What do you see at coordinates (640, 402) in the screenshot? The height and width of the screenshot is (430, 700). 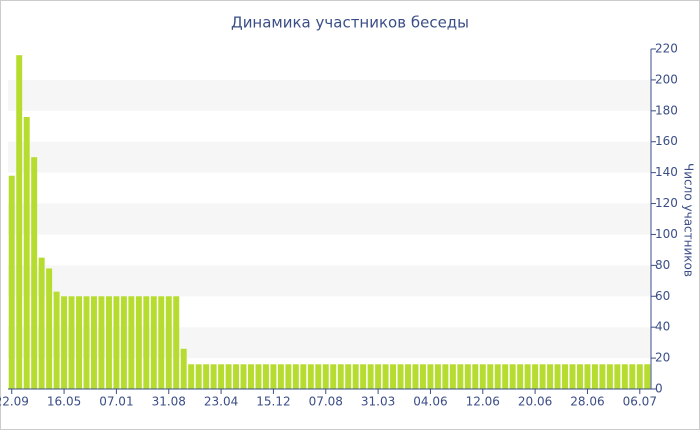 I see `x-tick-label: 06.07` at bounding box center [640, 402].